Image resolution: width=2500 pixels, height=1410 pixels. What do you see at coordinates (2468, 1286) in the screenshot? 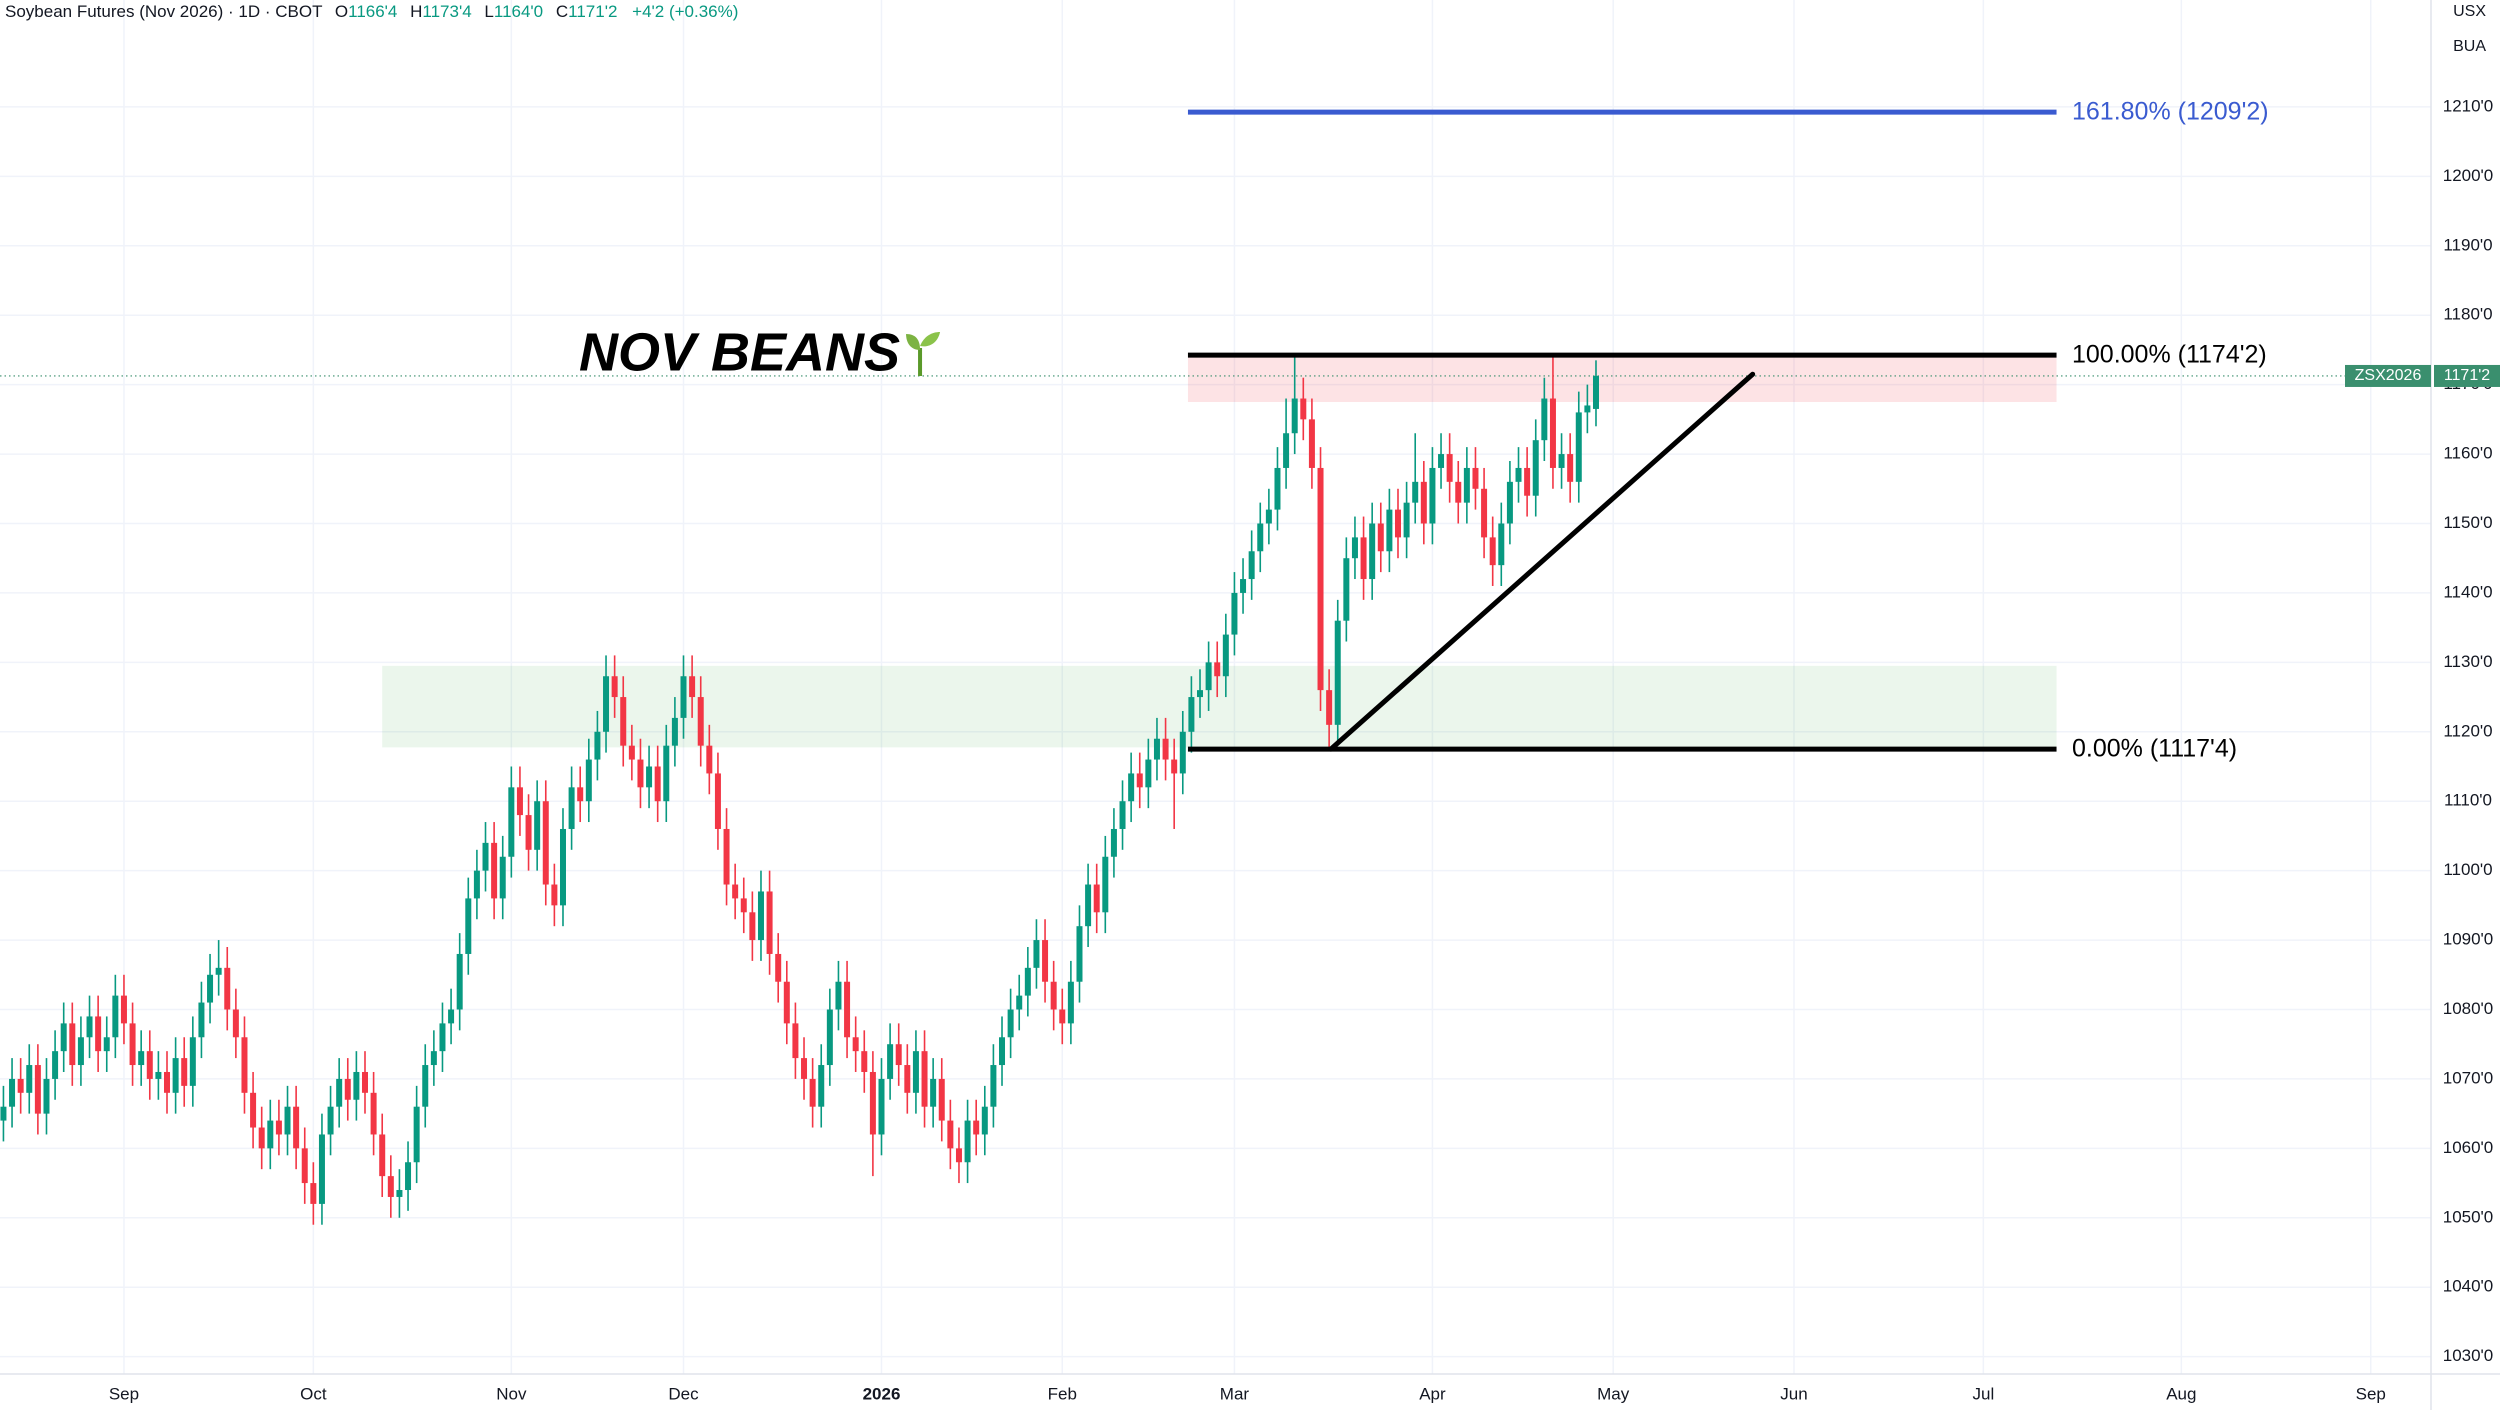
I see `y-tick-label: 1040'0` at bounding box center [2468, 1286].